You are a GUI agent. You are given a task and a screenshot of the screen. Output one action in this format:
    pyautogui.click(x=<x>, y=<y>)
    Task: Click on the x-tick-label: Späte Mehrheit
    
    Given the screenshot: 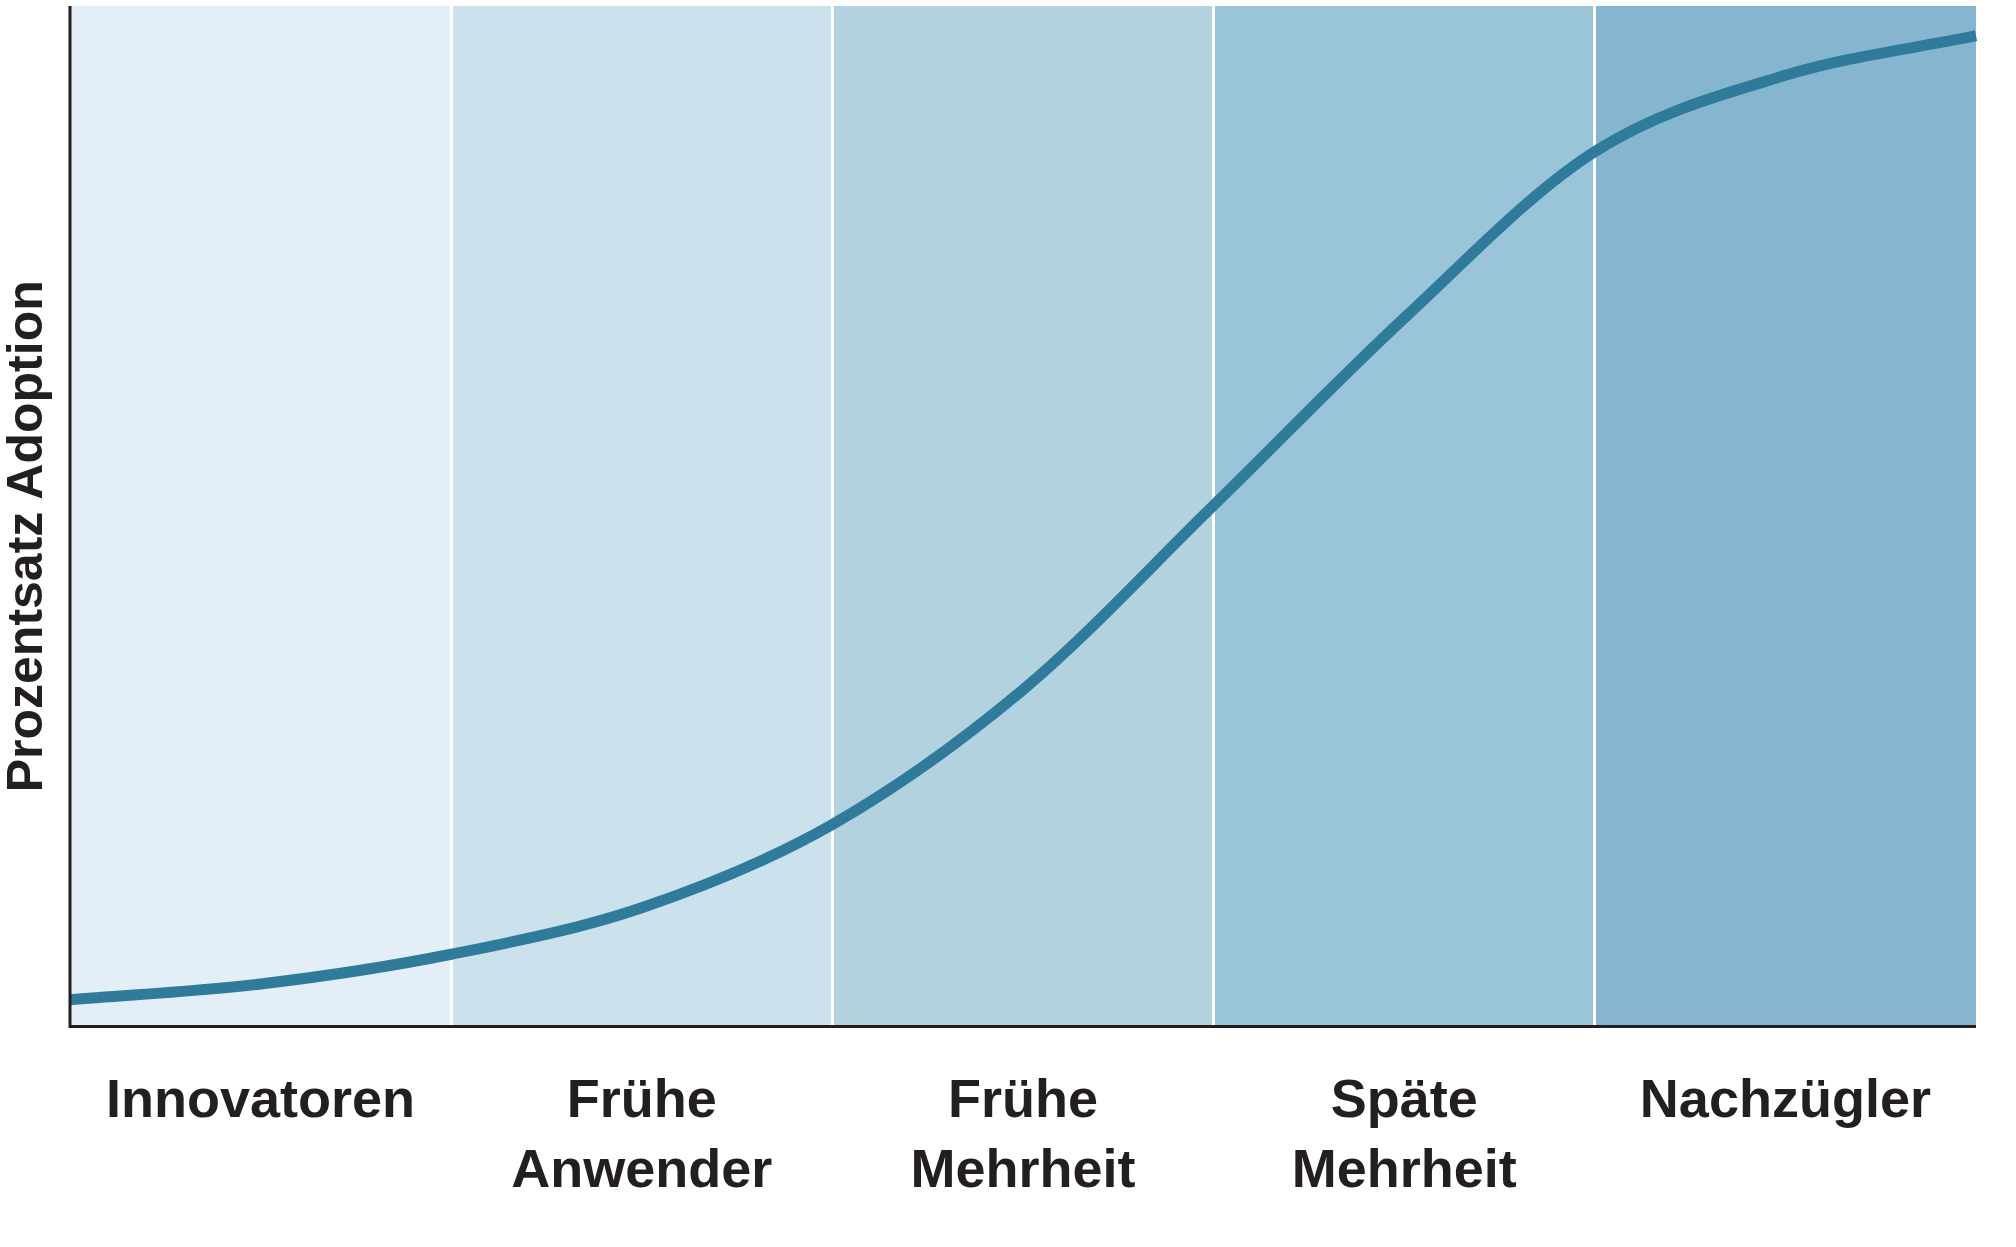 What is the action you would take?
    pyautogui.click(x=1404, y=1132)
    